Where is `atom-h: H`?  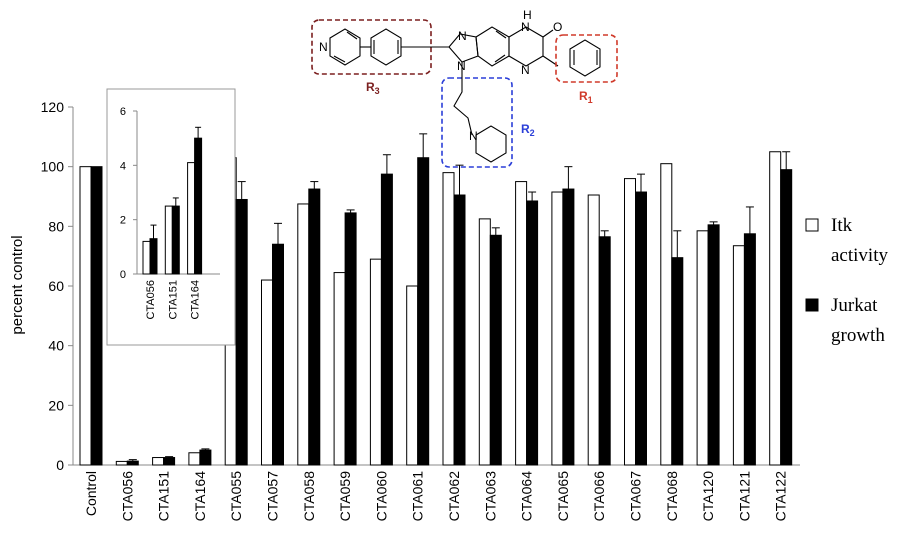 atom-h: H is located at coordinates (527, 15).